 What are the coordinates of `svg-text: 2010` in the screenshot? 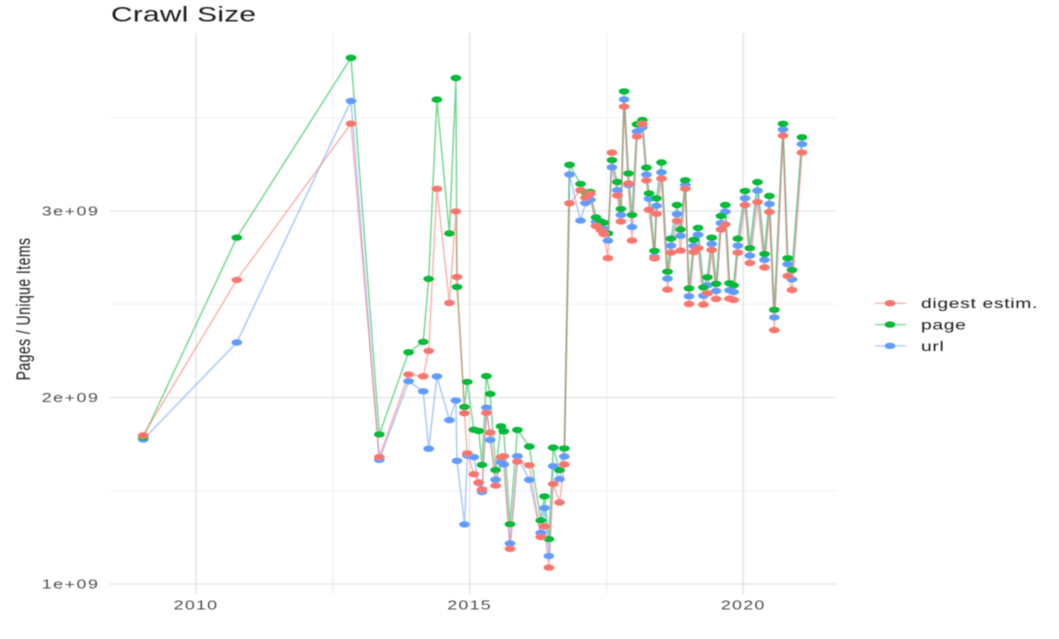 It's located at (196, 606).